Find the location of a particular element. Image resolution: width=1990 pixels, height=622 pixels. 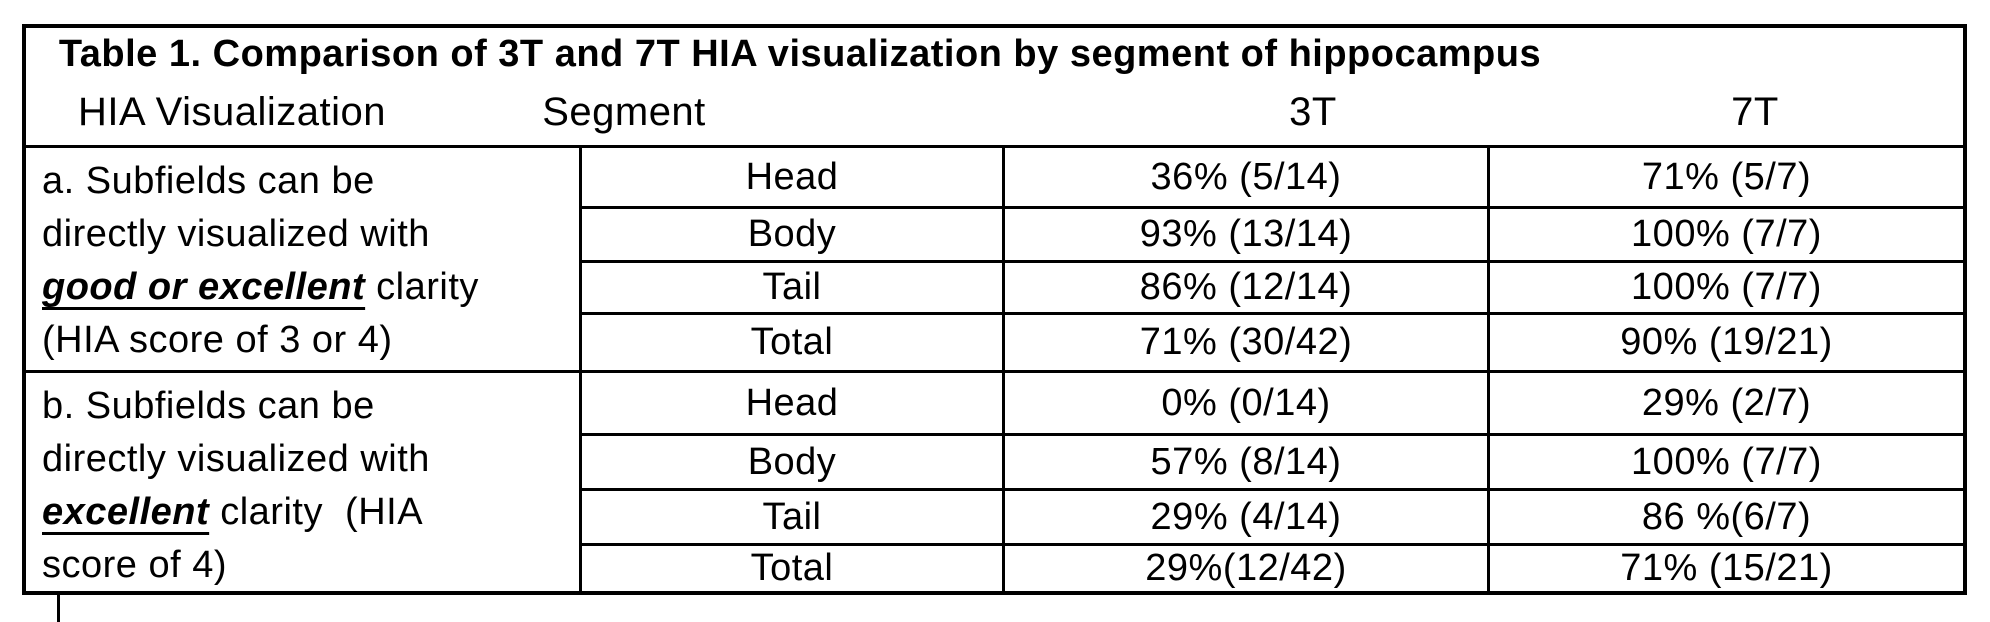

emphasis-run: excellent is located at coordinates (126, 512).